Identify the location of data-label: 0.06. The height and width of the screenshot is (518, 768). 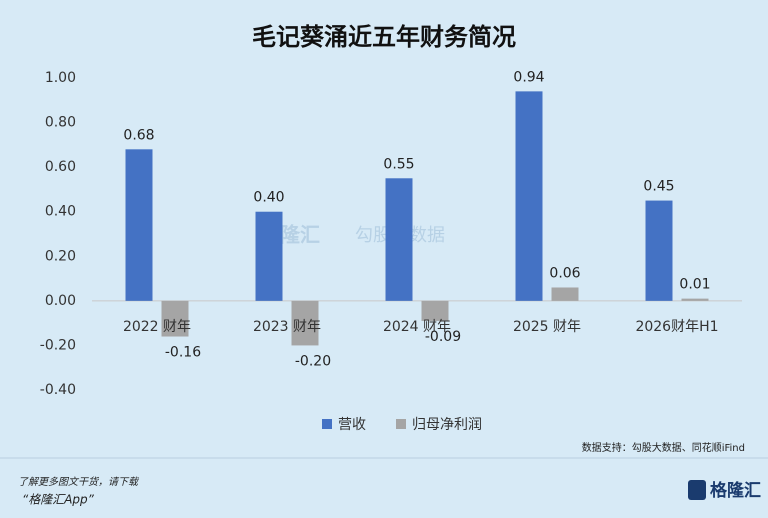
(564, 273).